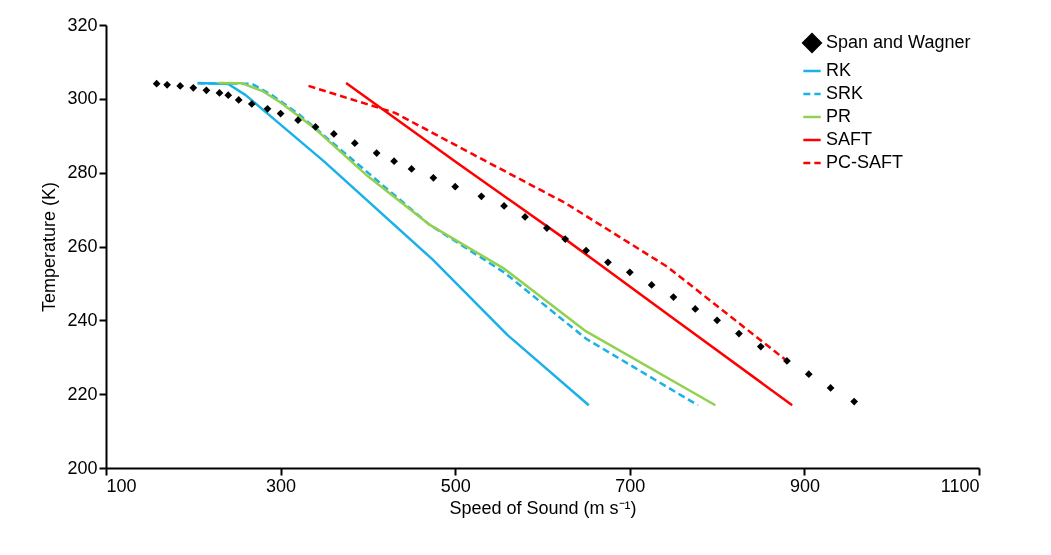 This screenshot has width=1051, height=555. What do you see at coordinates (82, 393) in the screenshot?
I see `y-tick-label: 220` at bounding box center [82, 393].